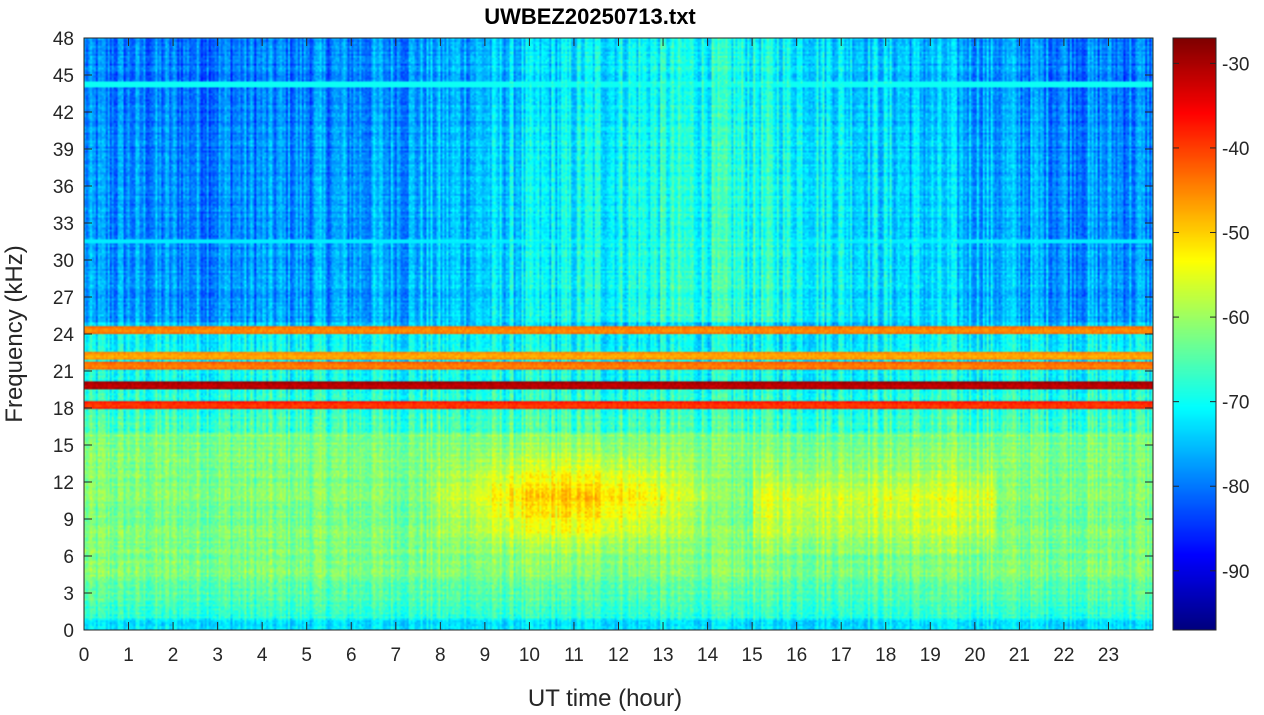  I want to click on x-tick-label: 4, so click(262, 655).